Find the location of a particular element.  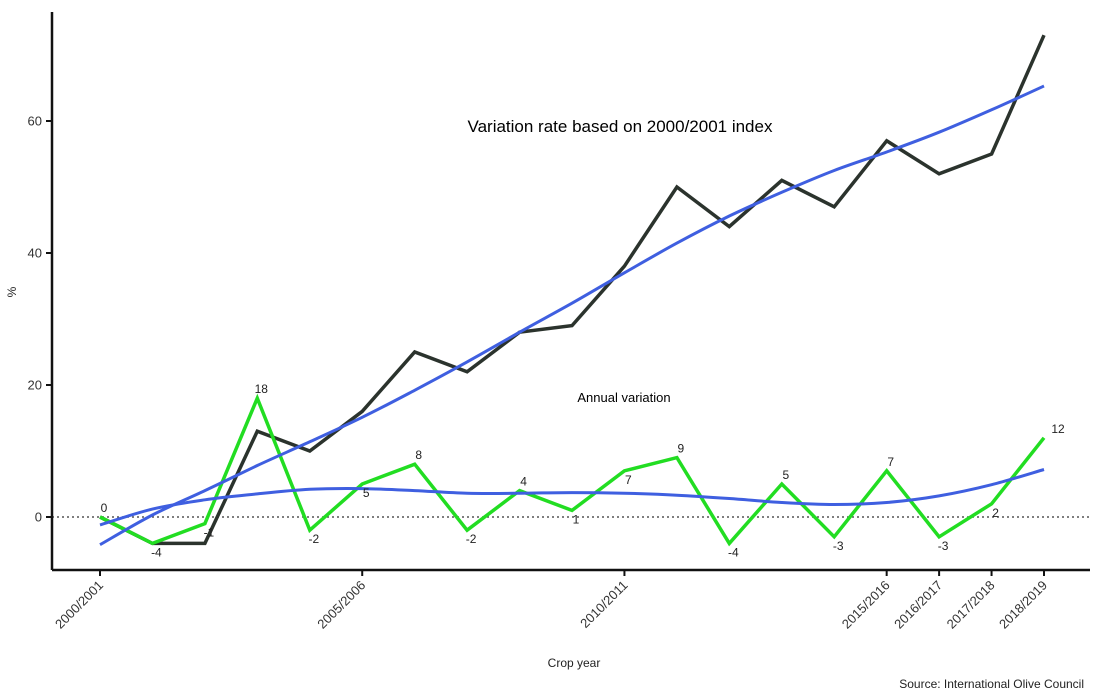

annotation-annual-series: Annual variation is located at coordinates (623, 397).